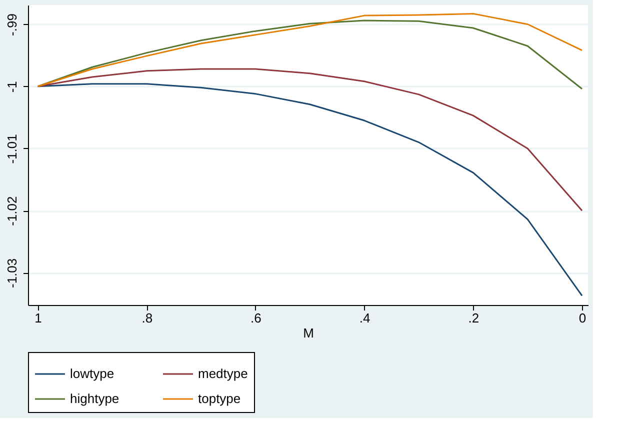  Describe the element at coordinates (364, 318) in the screenshot. I see `x-tick-label: .4` at that location.